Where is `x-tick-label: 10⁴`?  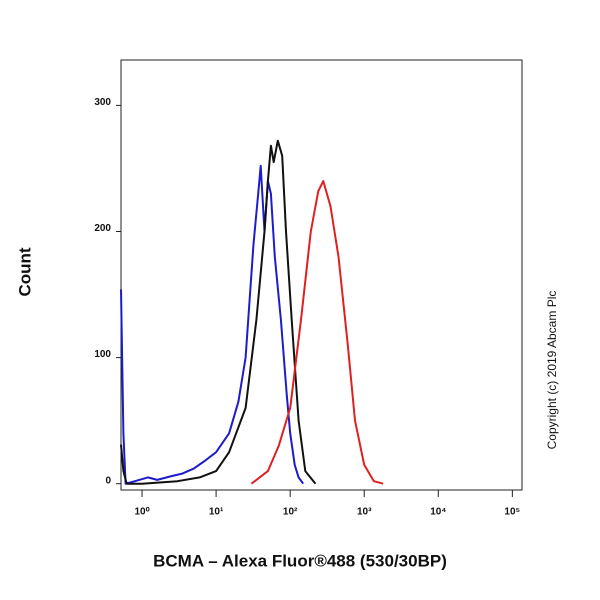
x-tick-label: 10⁴ is located at coordinates (438, 512).